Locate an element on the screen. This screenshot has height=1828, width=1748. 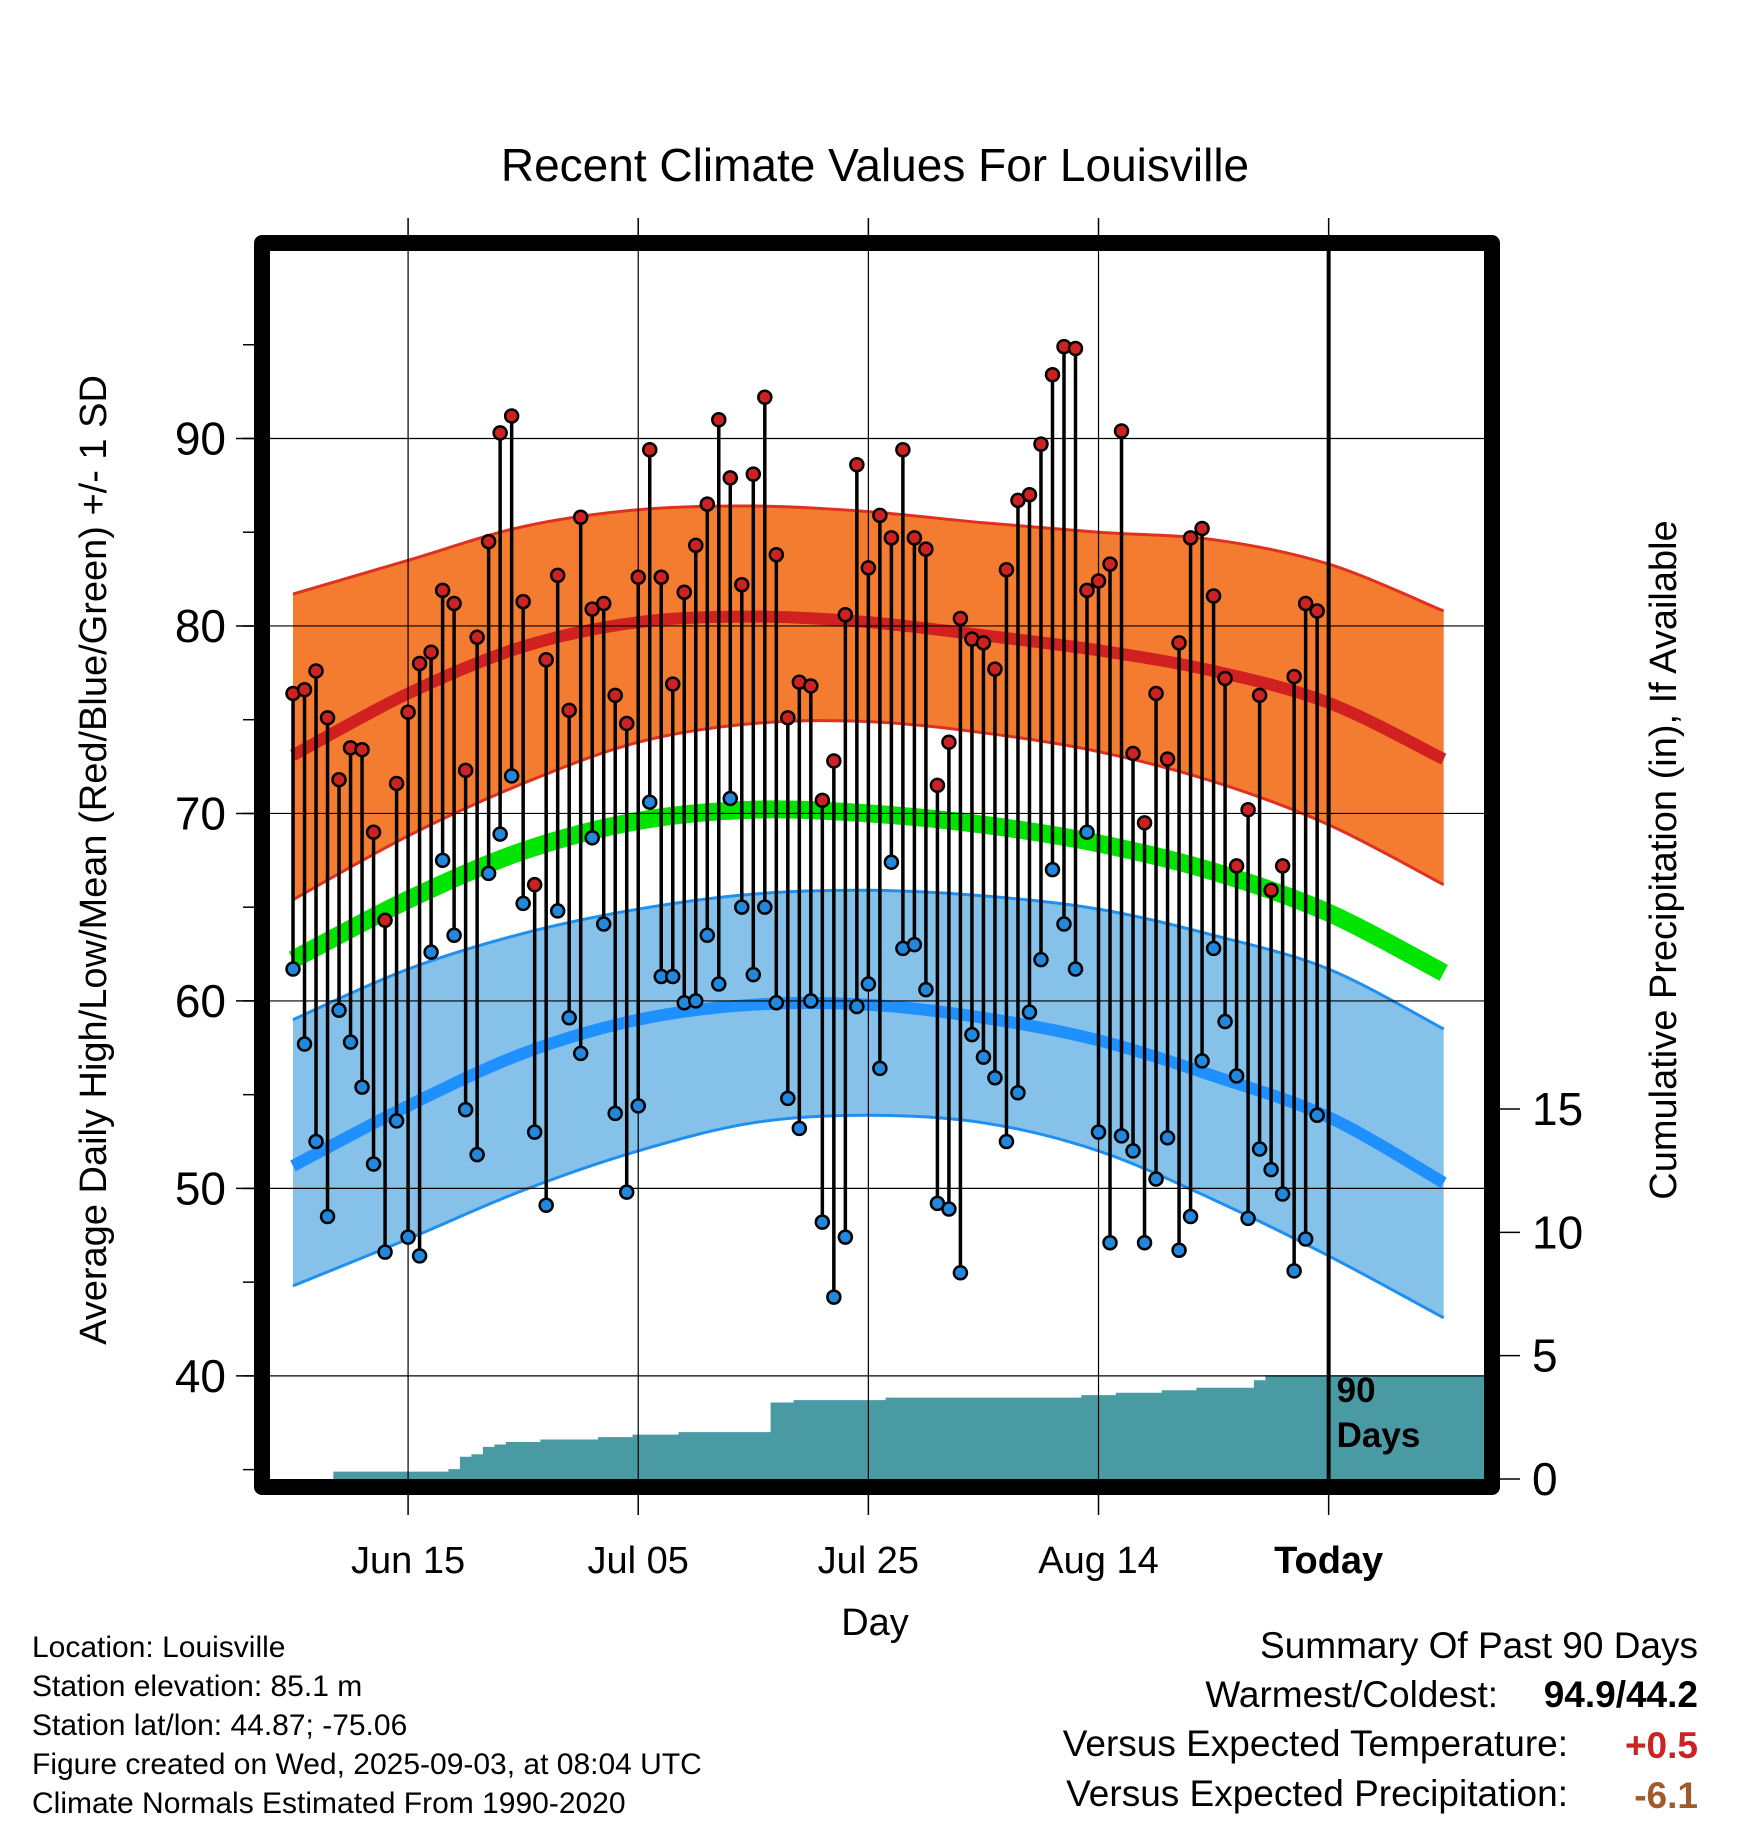
y2-tick-label: 0 is located at coordinates (1545, 1479).